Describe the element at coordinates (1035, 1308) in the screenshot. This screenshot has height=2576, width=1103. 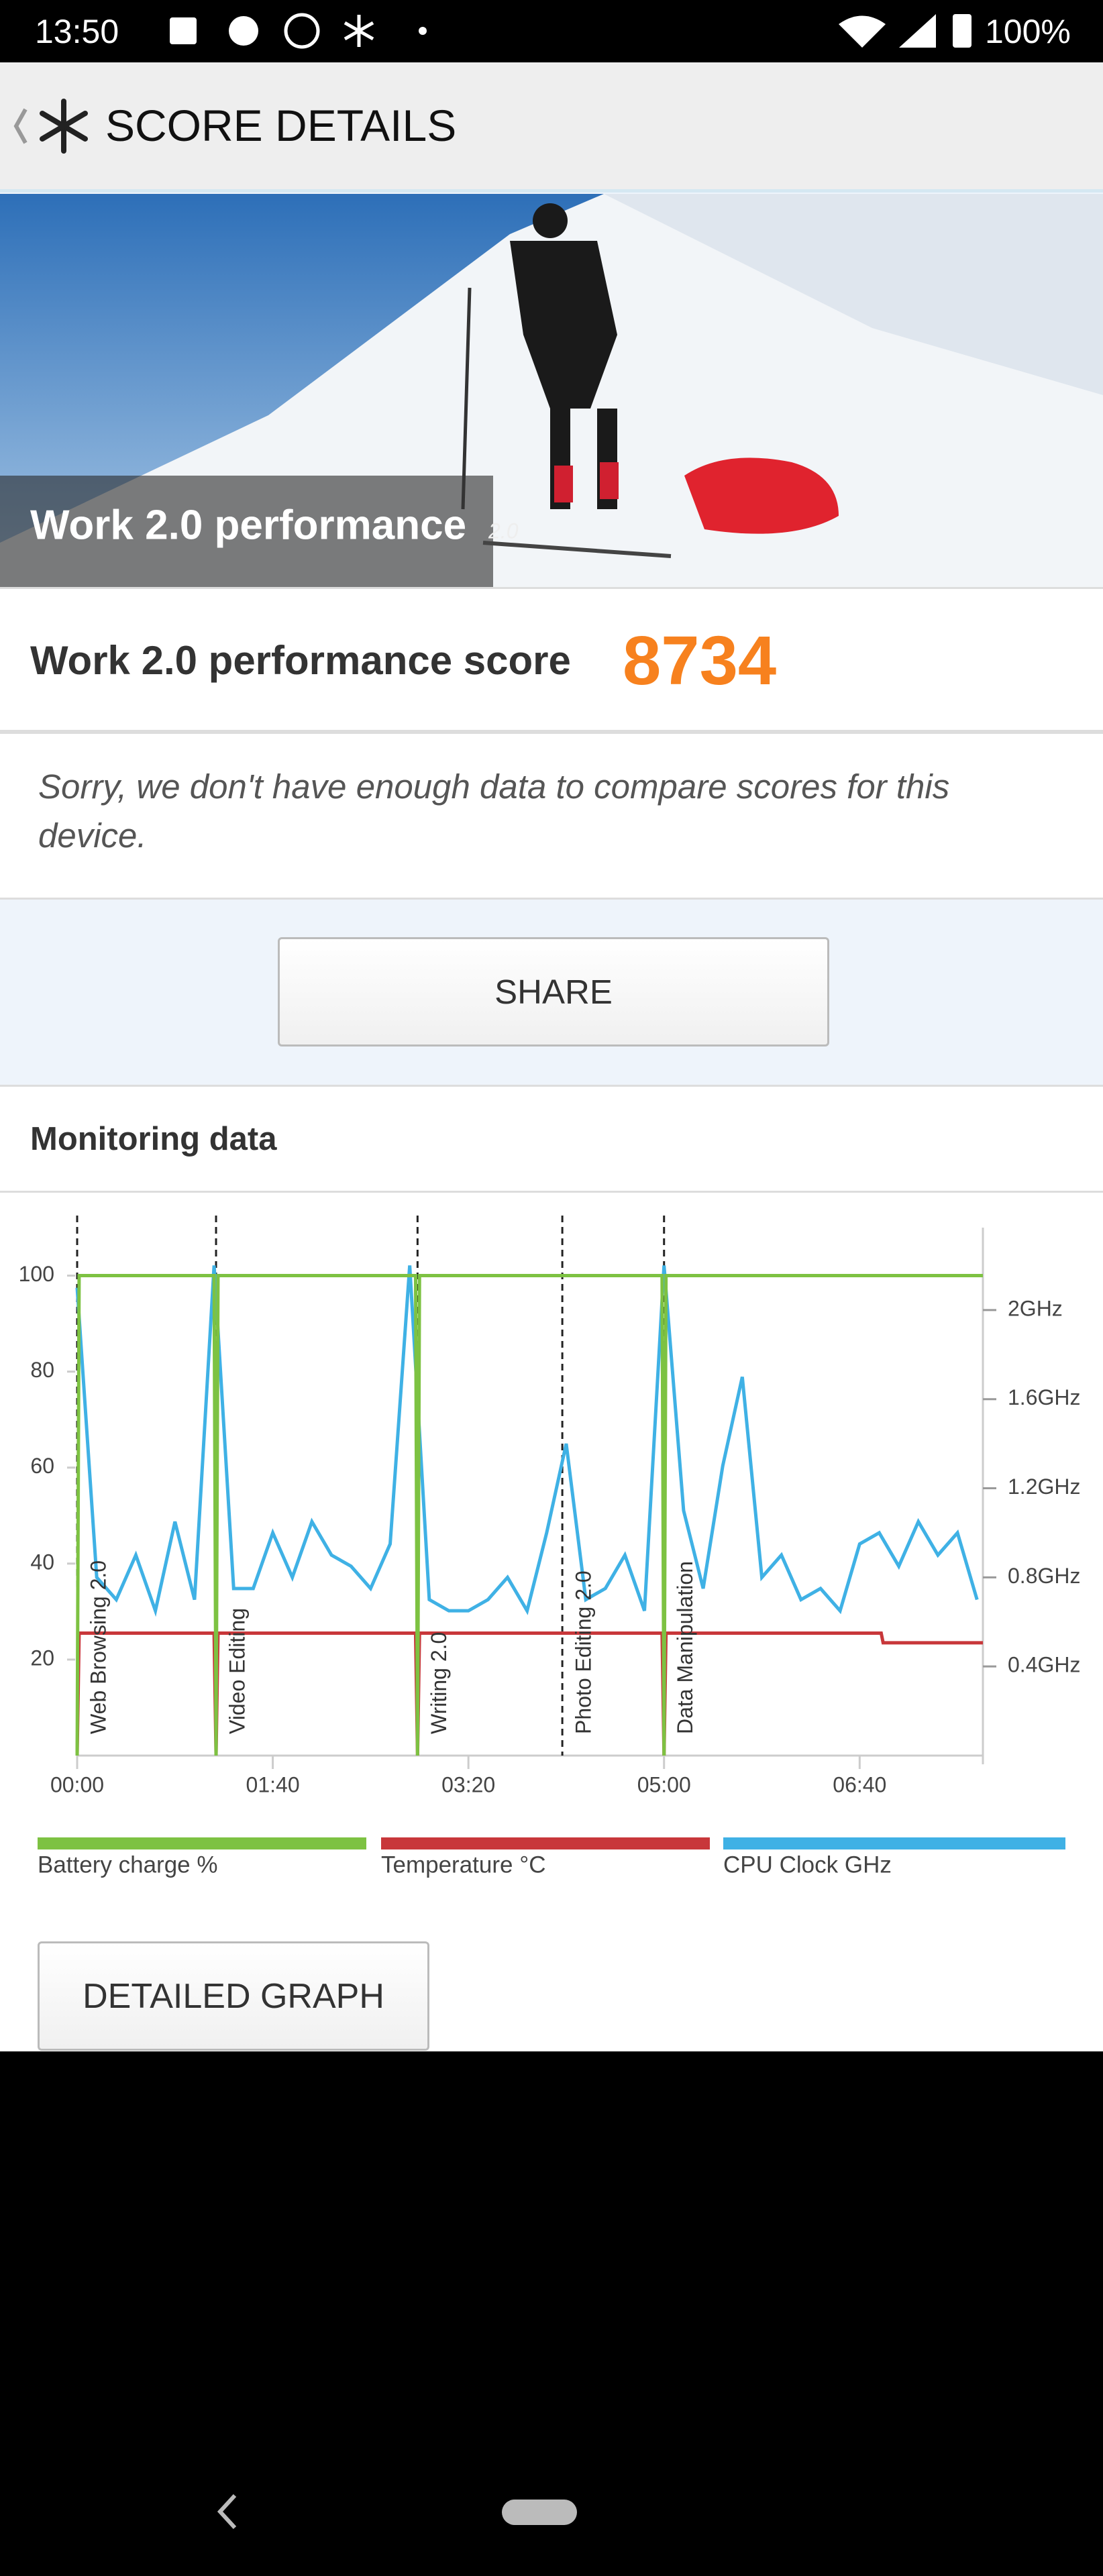
I see `y2-tick-label: 2GHz` at that location.